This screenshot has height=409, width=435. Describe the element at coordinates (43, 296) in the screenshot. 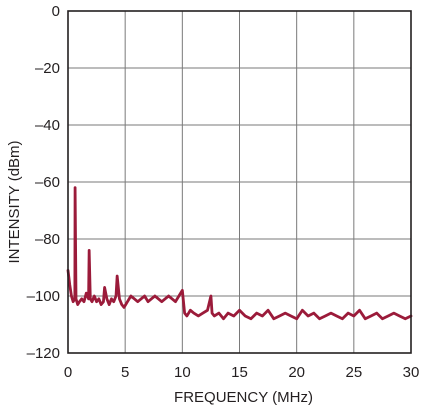

I see `y-tick-label: –100` at that location.